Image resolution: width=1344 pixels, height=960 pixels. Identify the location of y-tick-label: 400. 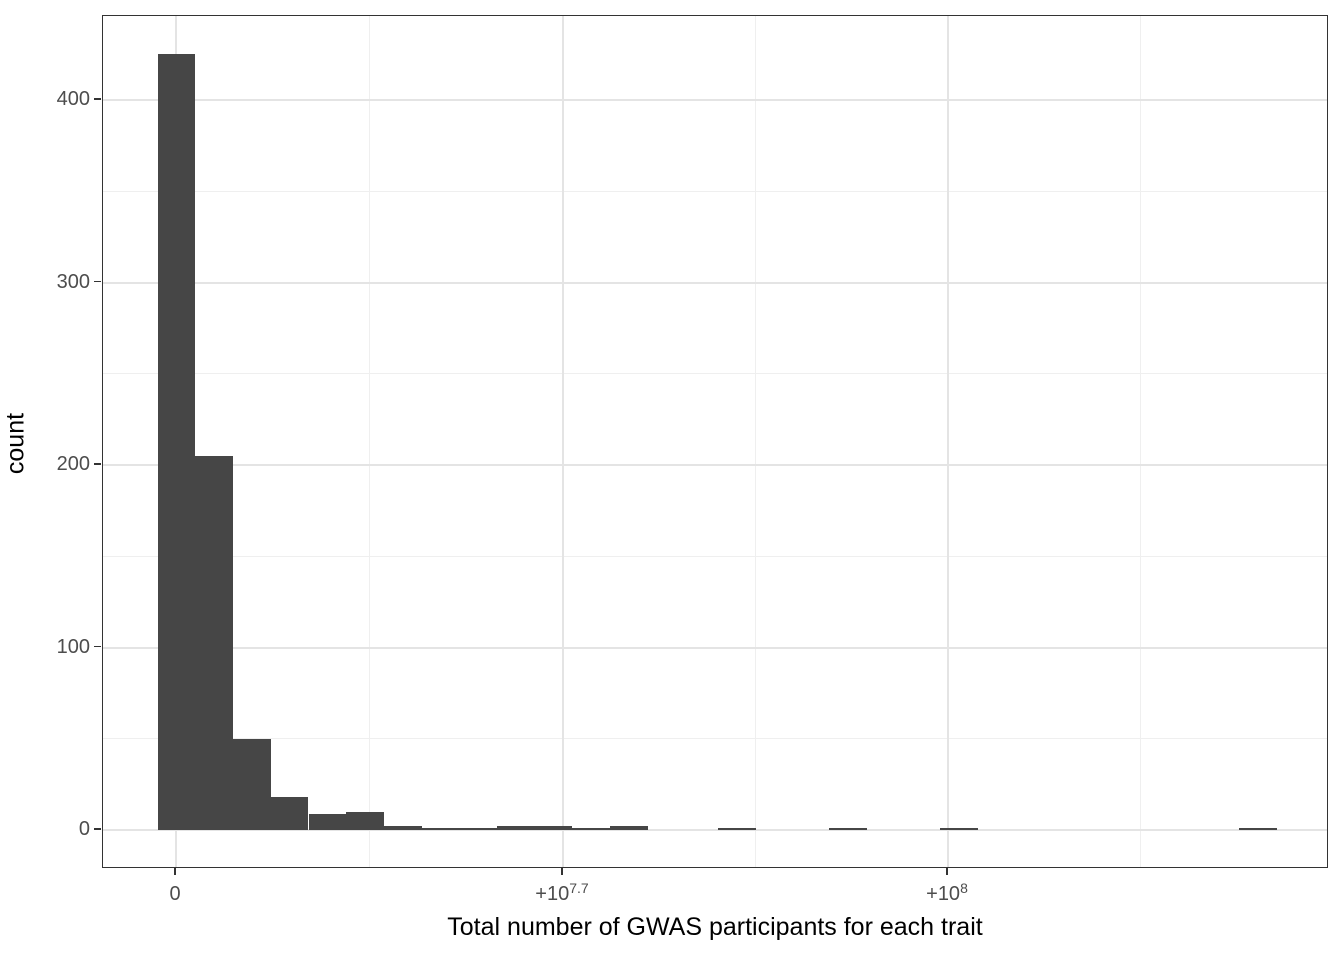
(73, 99).